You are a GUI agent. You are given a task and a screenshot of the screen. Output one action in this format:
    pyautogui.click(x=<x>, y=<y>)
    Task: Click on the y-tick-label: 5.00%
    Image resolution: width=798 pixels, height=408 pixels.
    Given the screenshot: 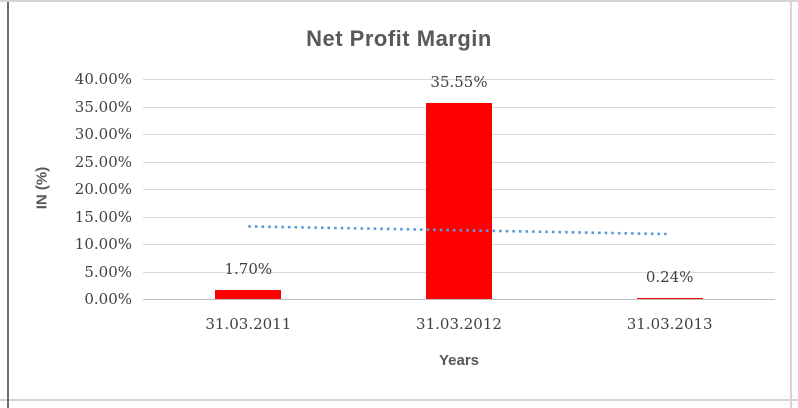 What is the action you would take?
    pyautogui.click(x=108, y=271)
    